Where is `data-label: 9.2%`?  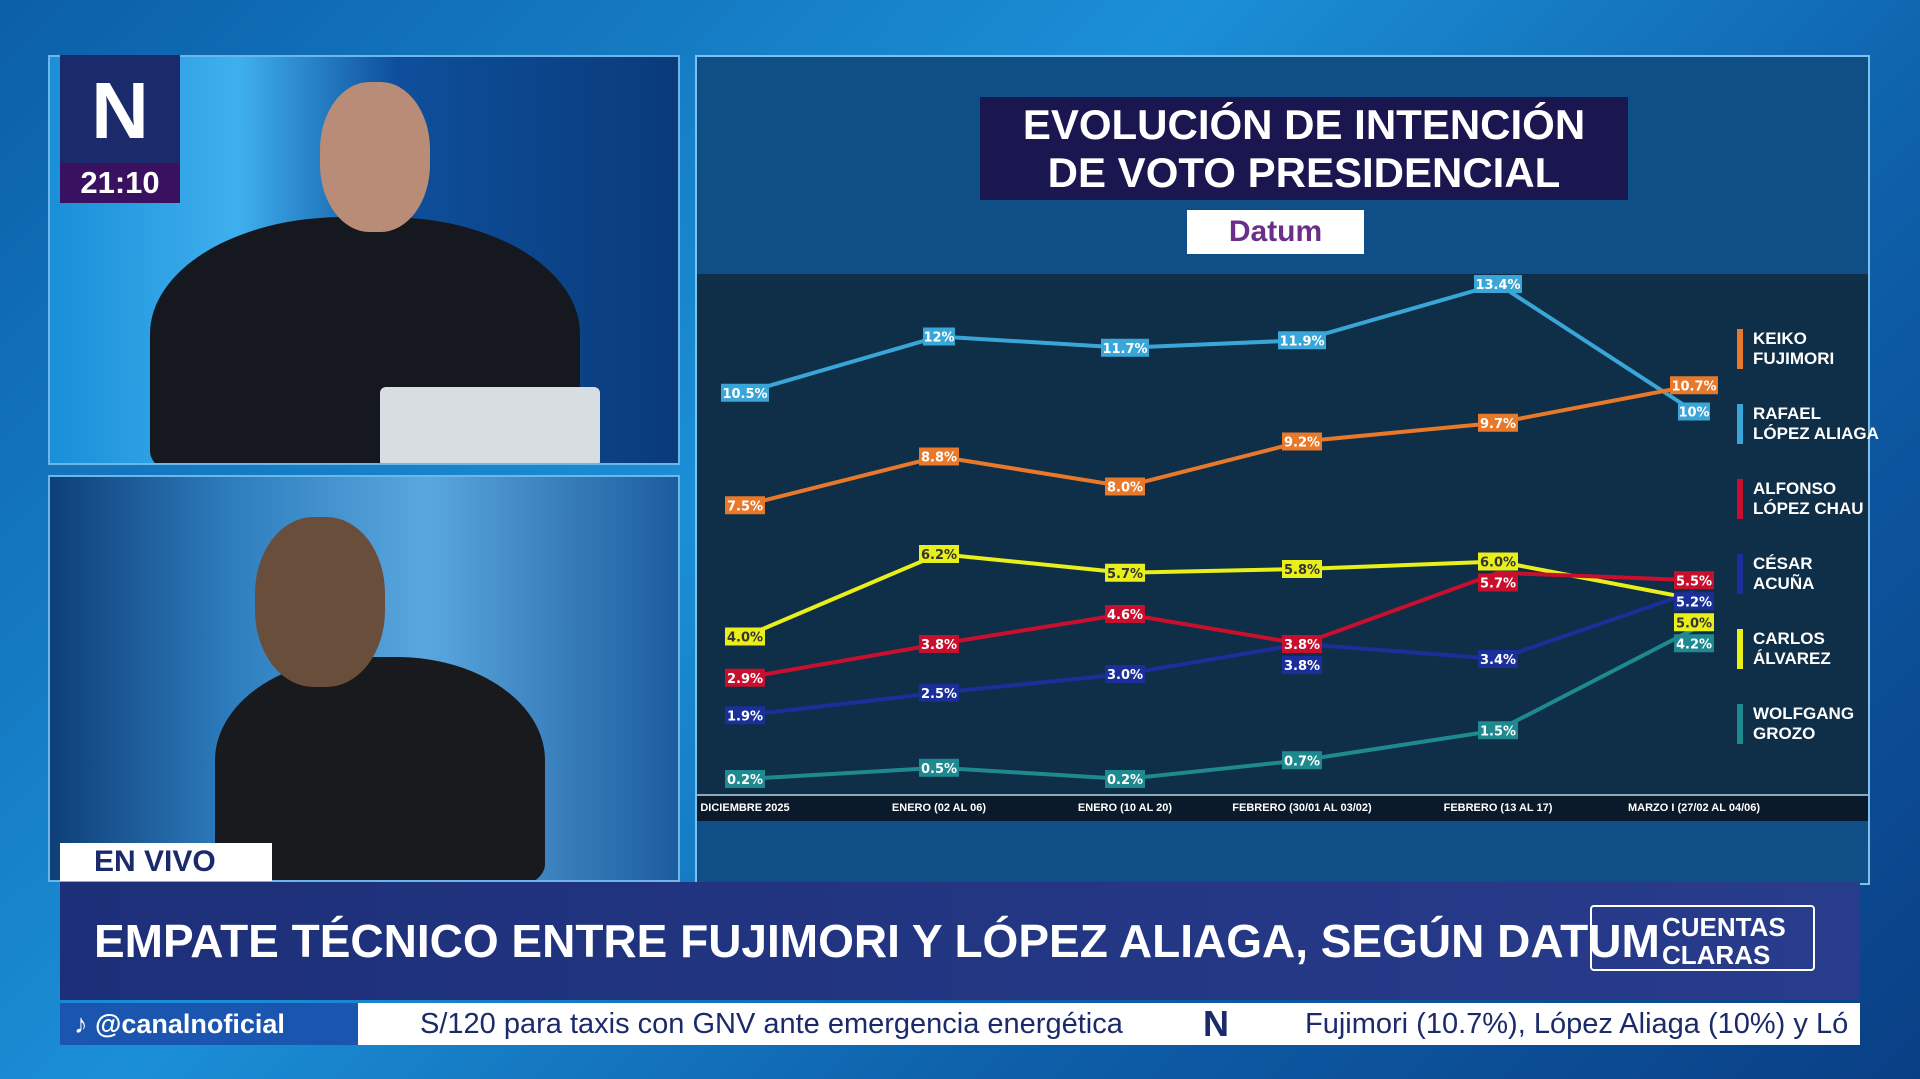
data-label: 9.2% is located at coordinates (1302, 443).